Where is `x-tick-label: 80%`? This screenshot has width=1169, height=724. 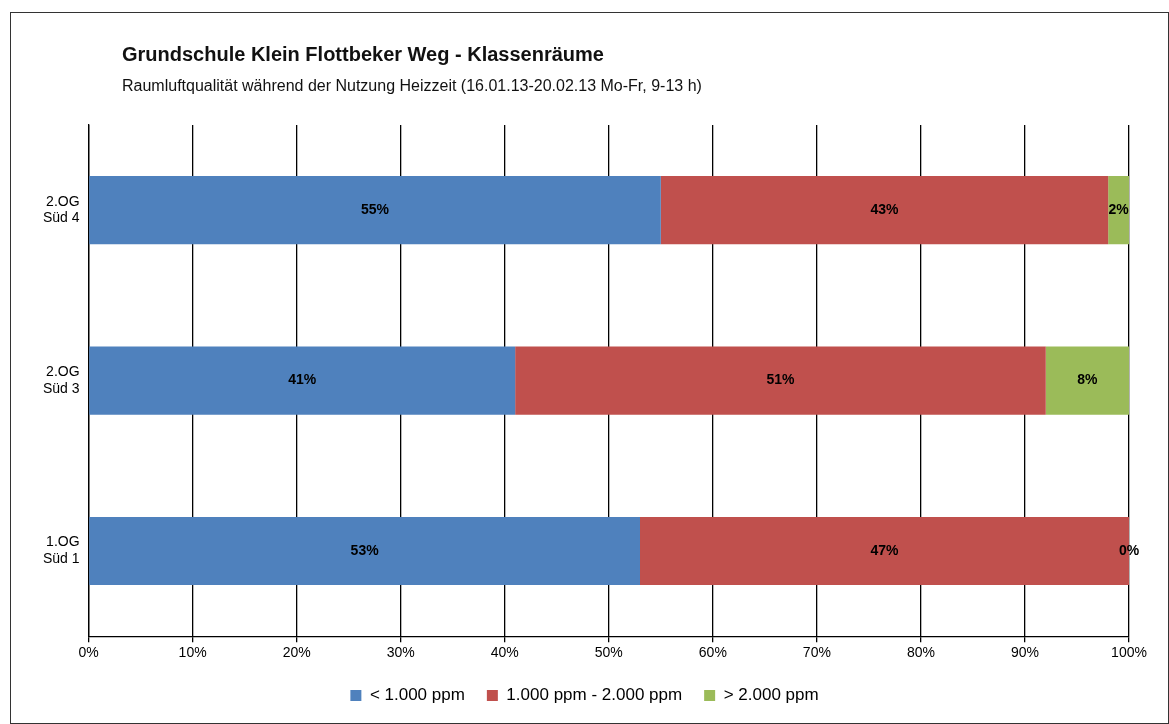
x-tick-label: 80% is located at coordinates (920, 652).